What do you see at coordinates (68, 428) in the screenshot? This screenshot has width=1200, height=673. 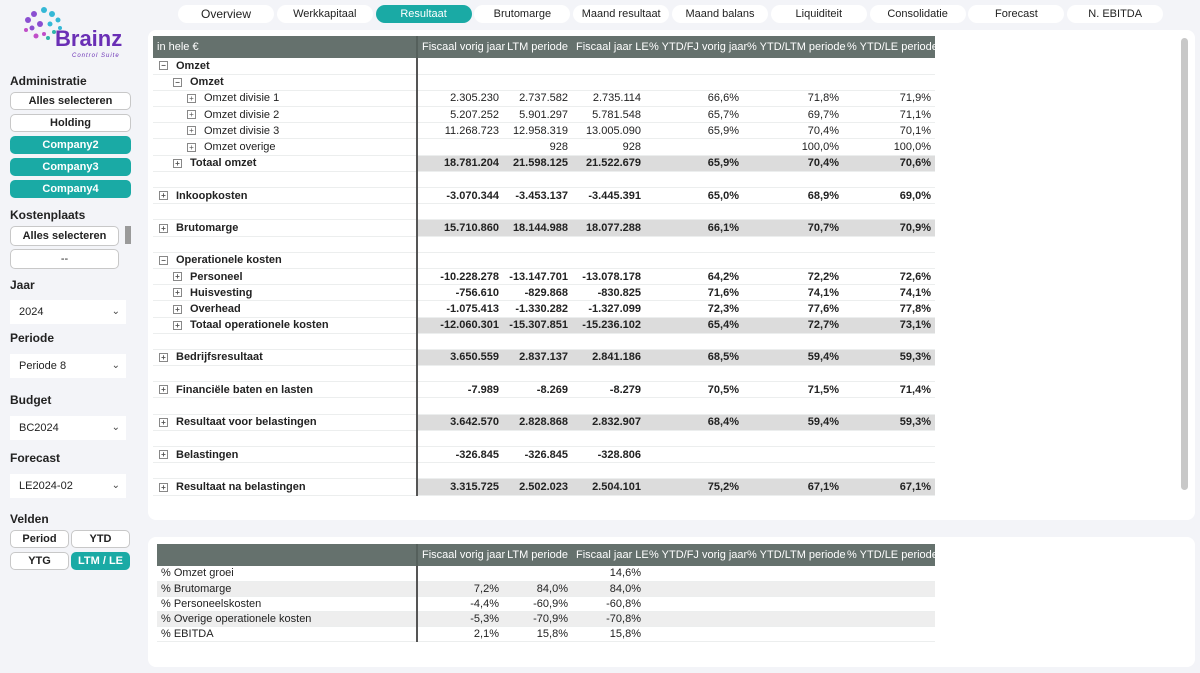 I see `budget-dropdown: BC2024 ⌄` at bounding box center [68, 428].